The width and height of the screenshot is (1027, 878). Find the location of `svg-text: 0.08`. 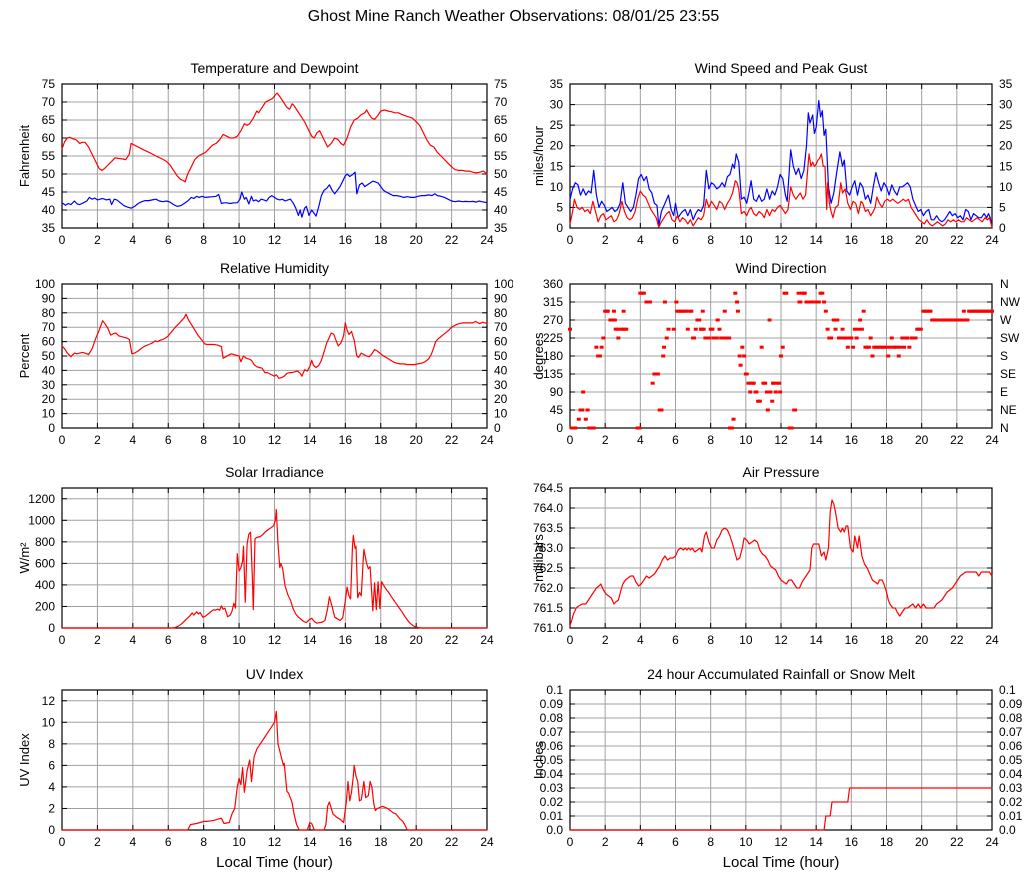

svg-text: 0.08 is located at coordinates (552, 718).